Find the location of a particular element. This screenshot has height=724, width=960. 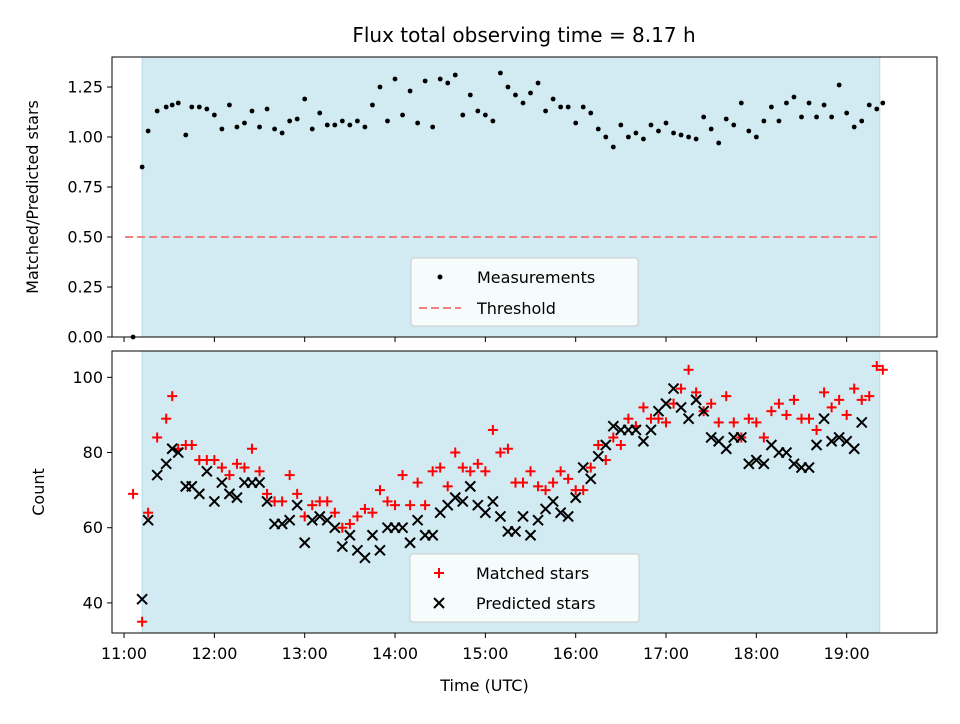

x-tick-label: 15:00 is located at coordinates (485, 653).